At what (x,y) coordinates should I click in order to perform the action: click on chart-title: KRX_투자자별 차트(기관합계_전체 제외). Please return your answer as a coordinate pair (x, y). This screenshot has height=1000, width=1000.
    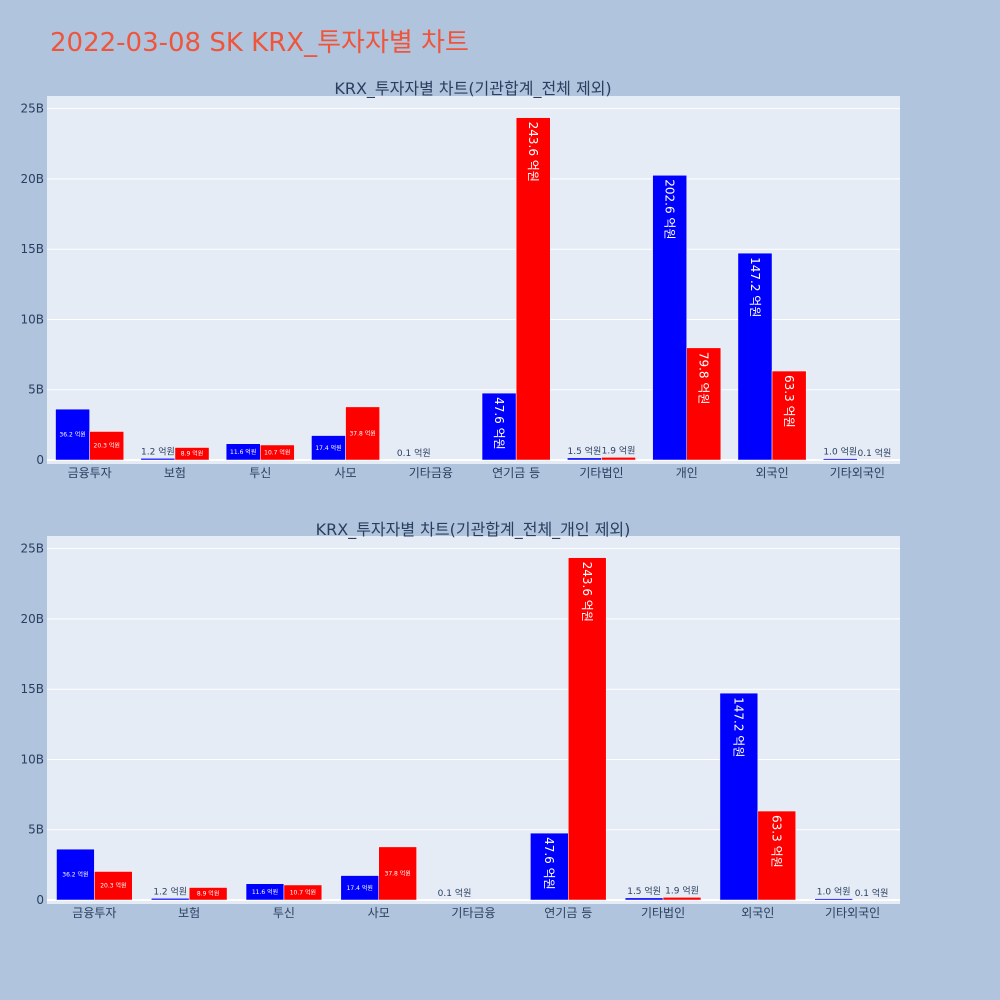
    Looking at the image, I should click on (472, 89).